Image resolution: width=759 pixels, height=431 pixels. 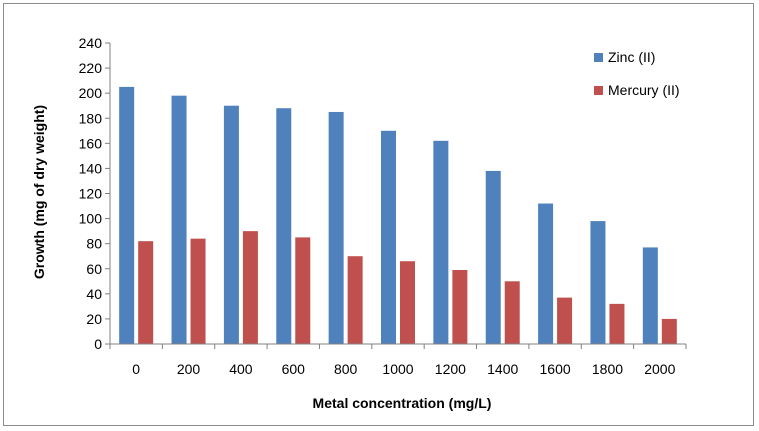 I want to click on legend-label-zinc: Zinc (II), so click(x=631, y=57).